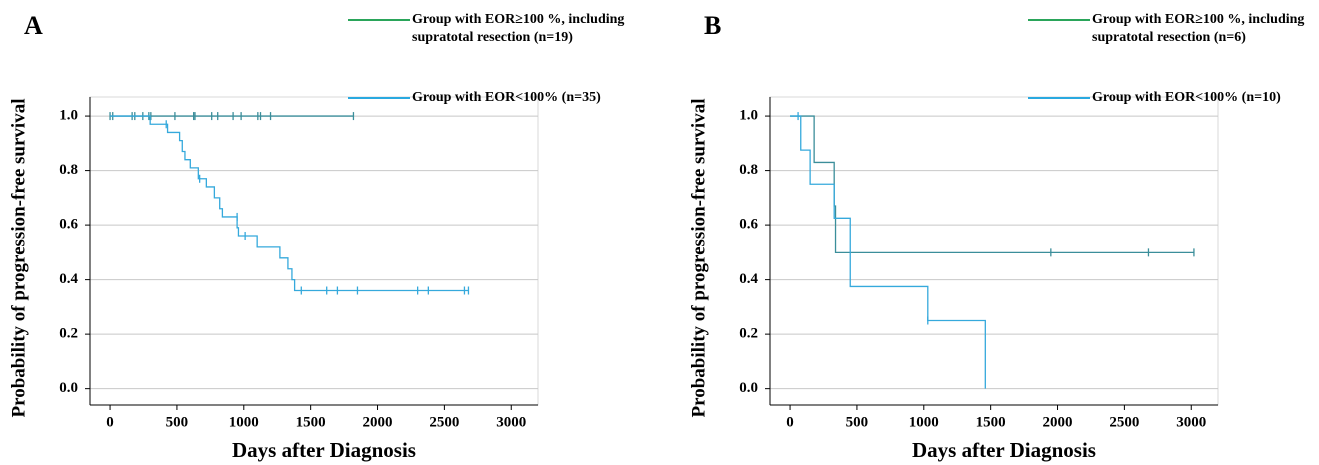 Image resolution: width=1319 pixels, height=465 pixels. What do you see at coordinates (289, 203) in the screenshot?
I see `survival-curve` at bounding box center [289, 203].